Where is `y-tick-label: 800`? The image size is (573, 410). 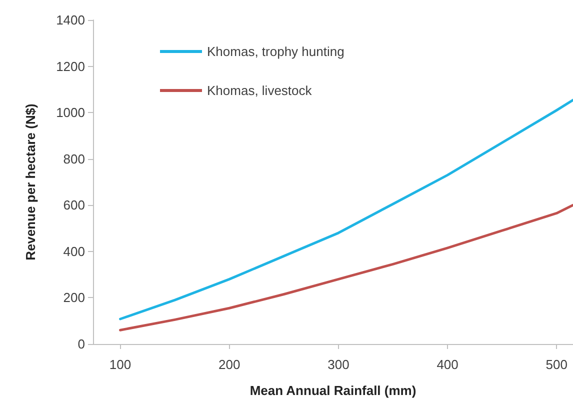
y-tick-label: 800 is located at coordinates (74, 158).